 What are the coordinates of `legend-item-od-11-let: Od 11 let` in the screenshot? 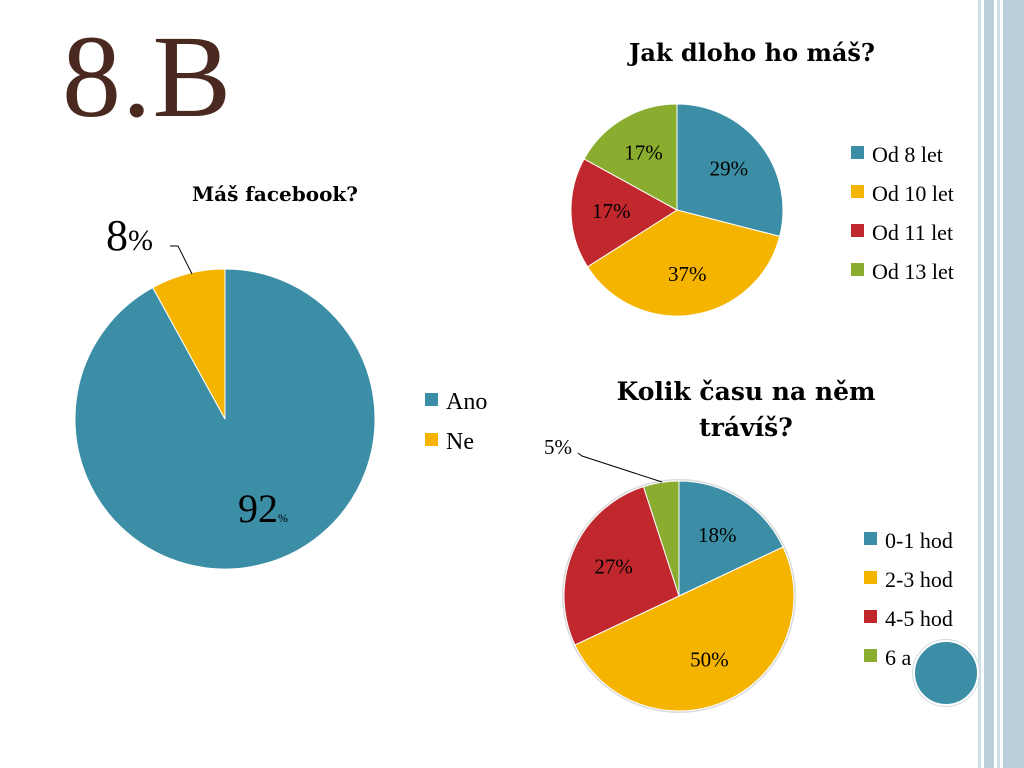 It's located at (902, 232).